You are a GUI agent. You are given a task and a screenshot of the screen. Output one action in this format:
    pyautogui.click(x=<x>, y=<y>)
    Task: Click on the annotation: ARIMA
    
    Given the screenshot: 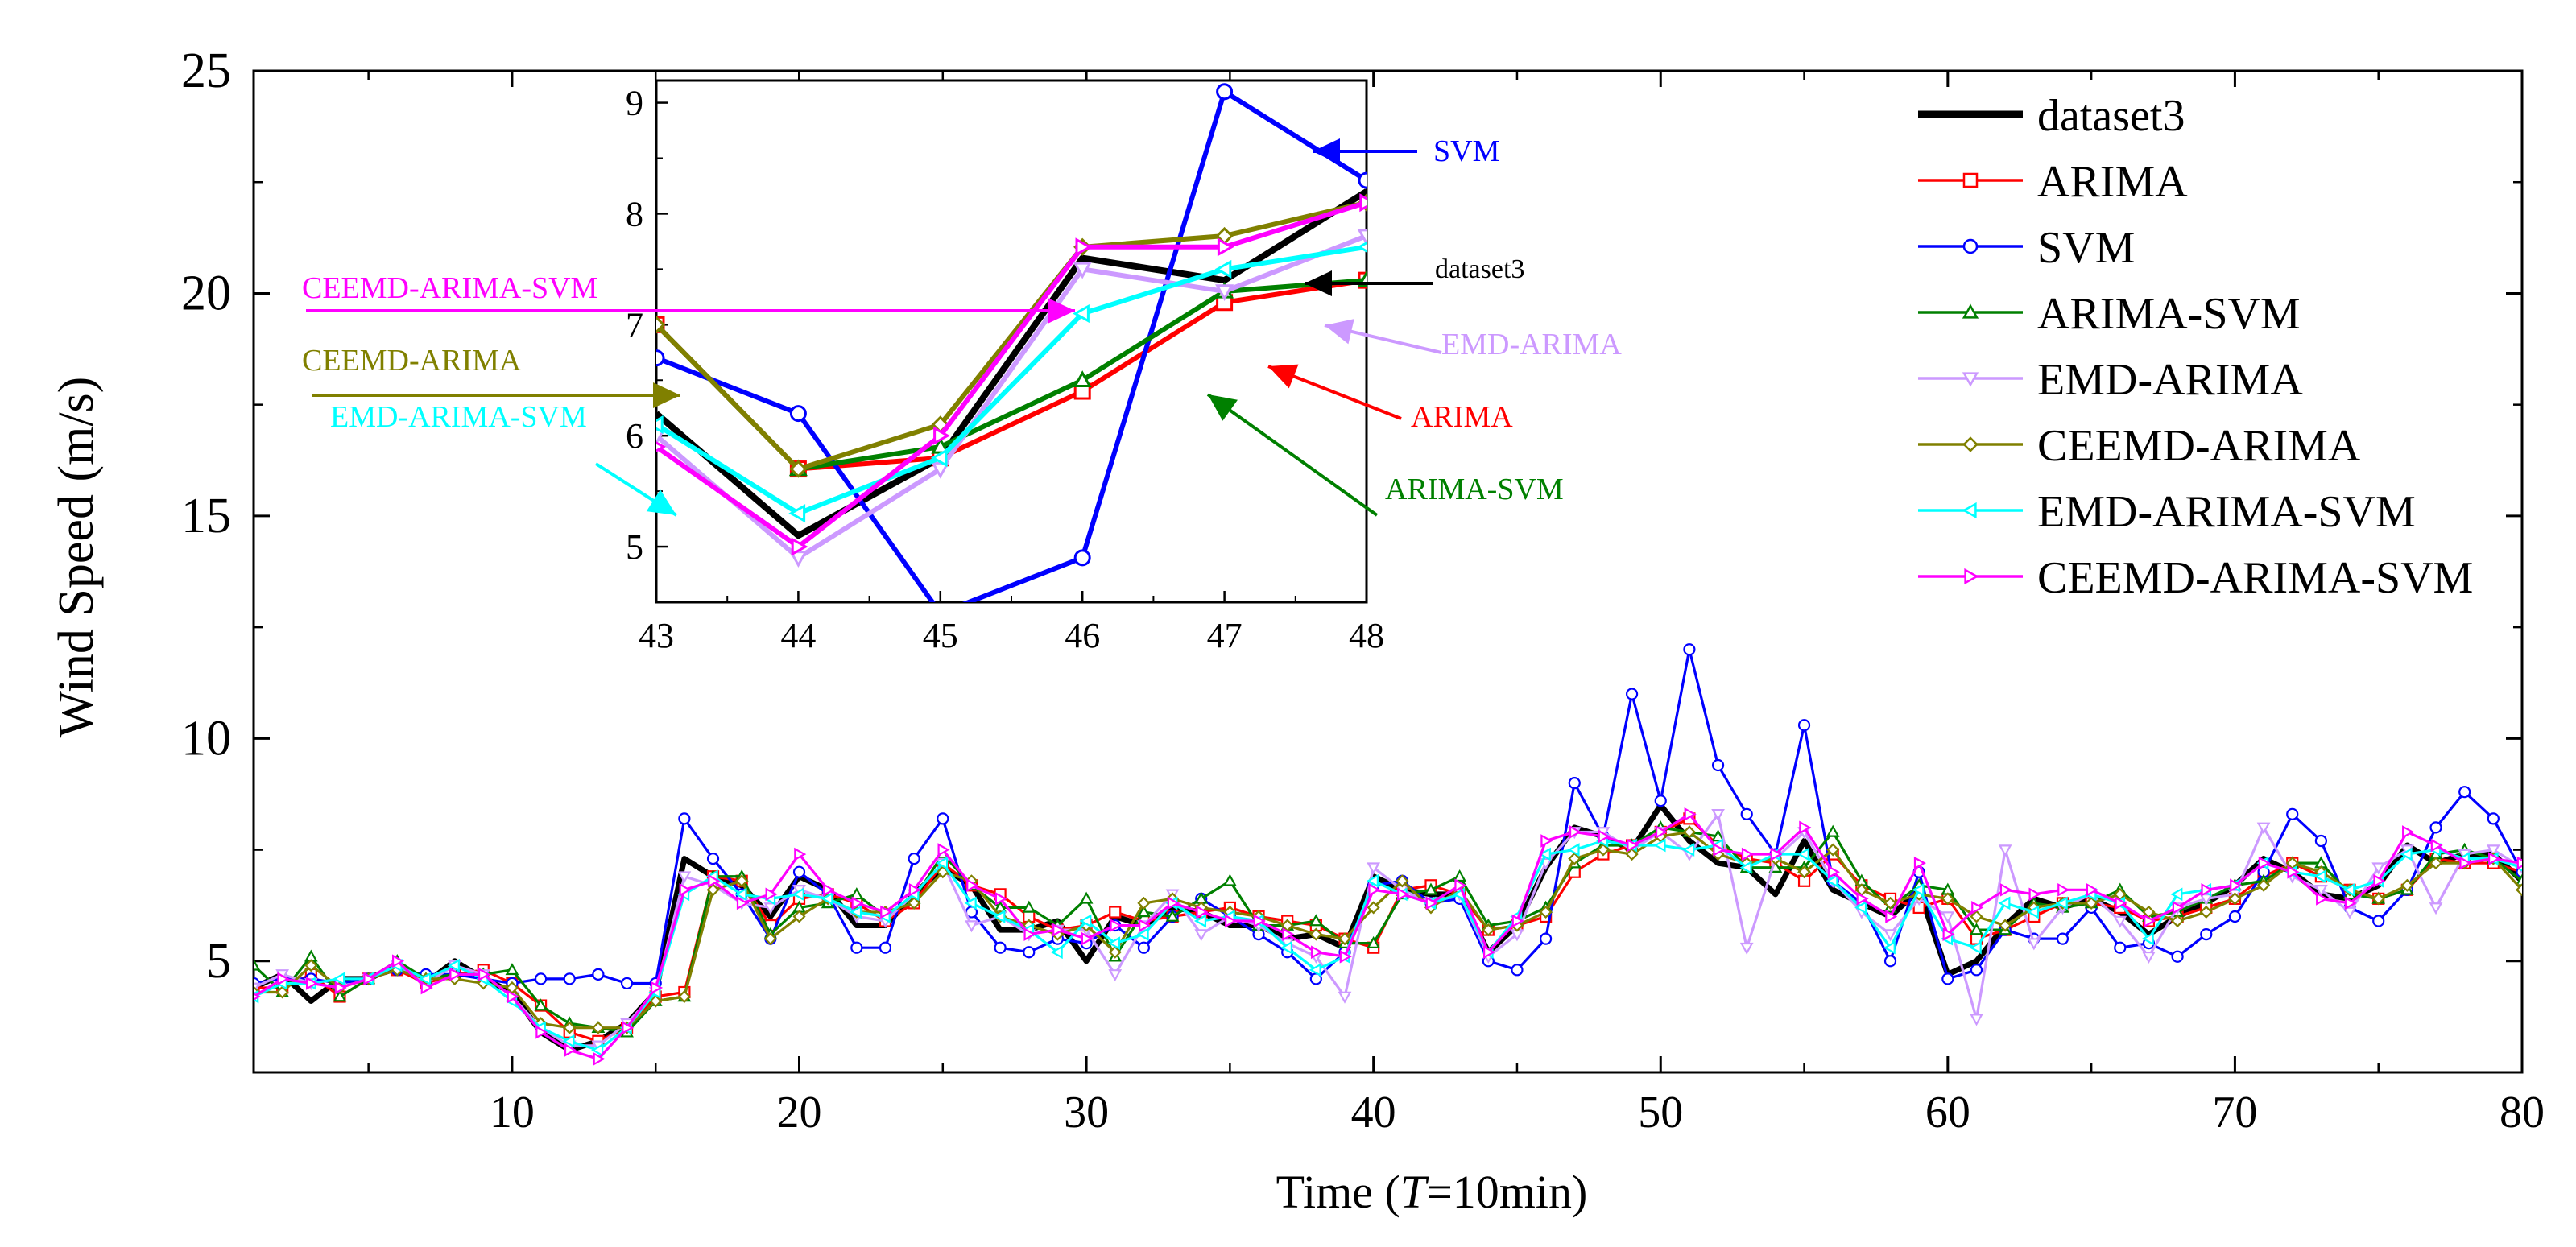 What is the action you would take?
    pyautogui.click(x=1390, y=399)
    